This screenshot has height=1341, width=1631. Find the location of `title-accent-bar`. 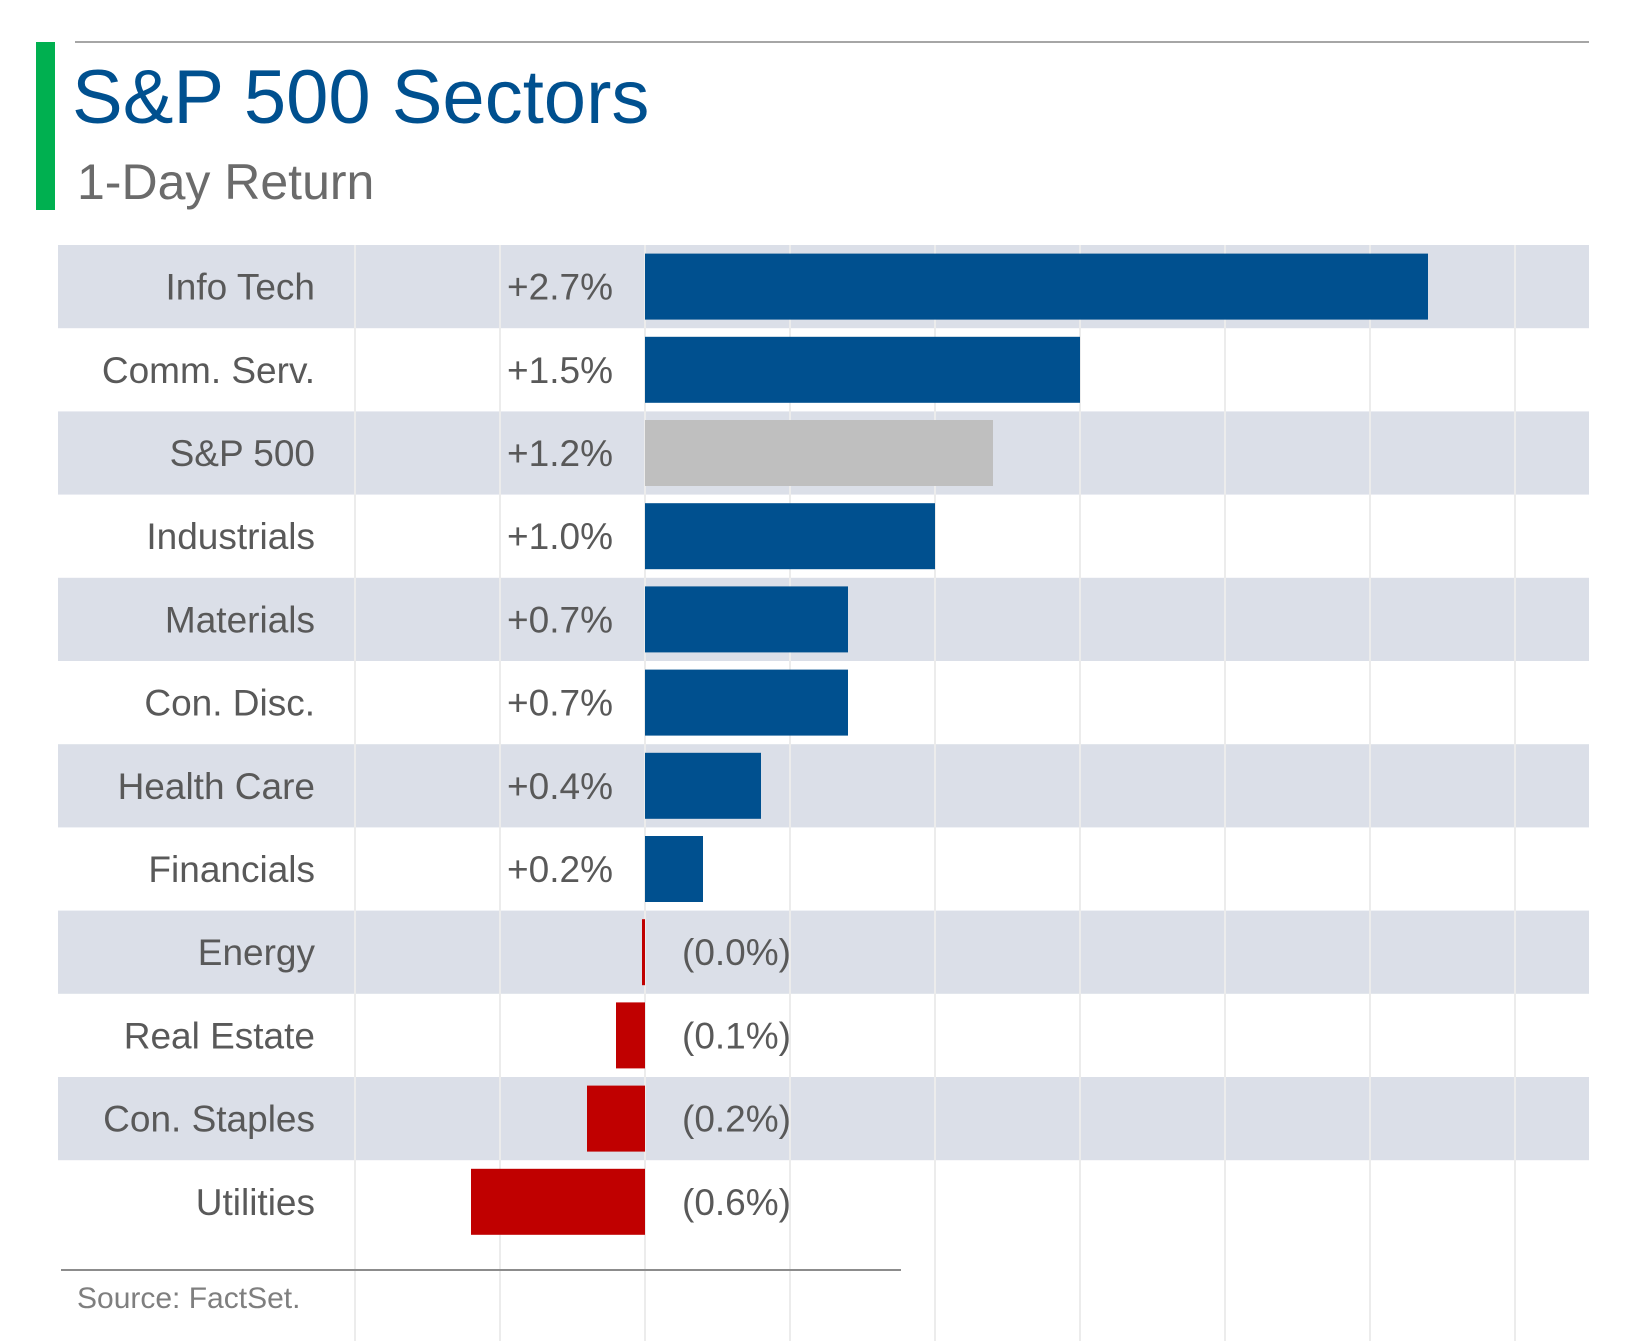

title-accent-bar is located at coordinates (45, 126).